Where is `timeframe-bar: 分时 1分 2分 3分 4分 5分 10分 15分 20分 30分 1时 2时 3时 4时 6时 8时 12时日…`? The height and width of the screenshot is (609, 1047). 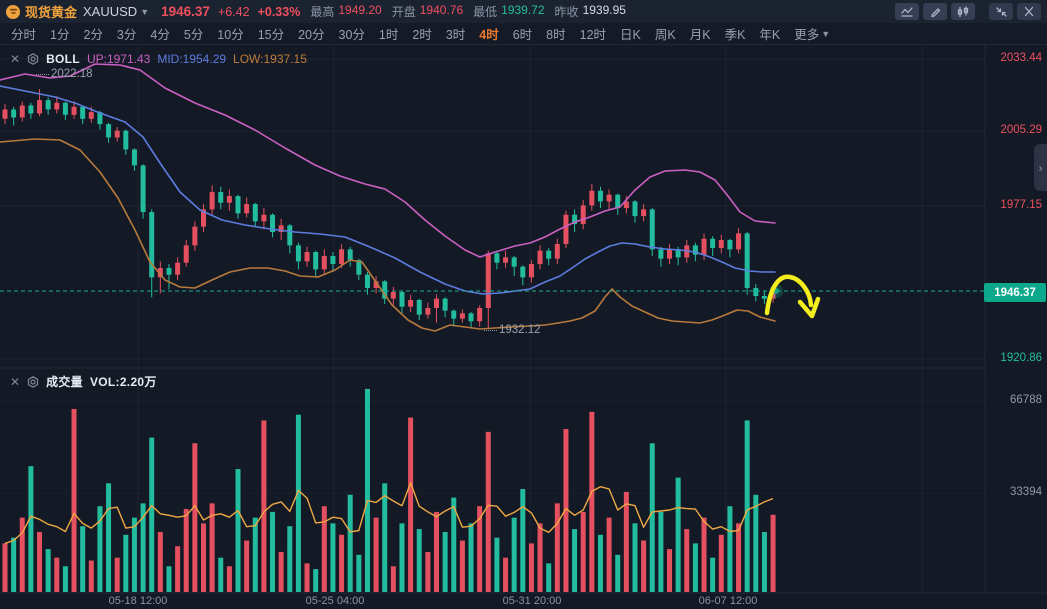
timeframe-bar: 分时 1分 2分 3分 4分 5分 10分 15分 20分 30分 1时 2时 3时 4时 6时 8时 12时日… is located at coordinates (523, 34).